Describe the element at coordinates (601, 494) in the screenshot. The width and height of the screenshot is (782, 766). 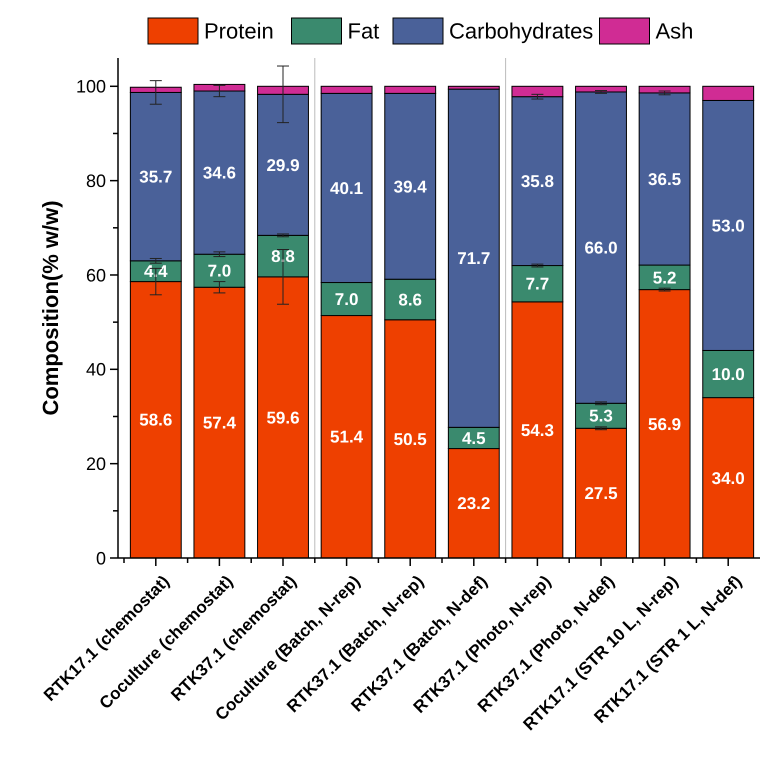
I see `data-label: 27.5` at that location.